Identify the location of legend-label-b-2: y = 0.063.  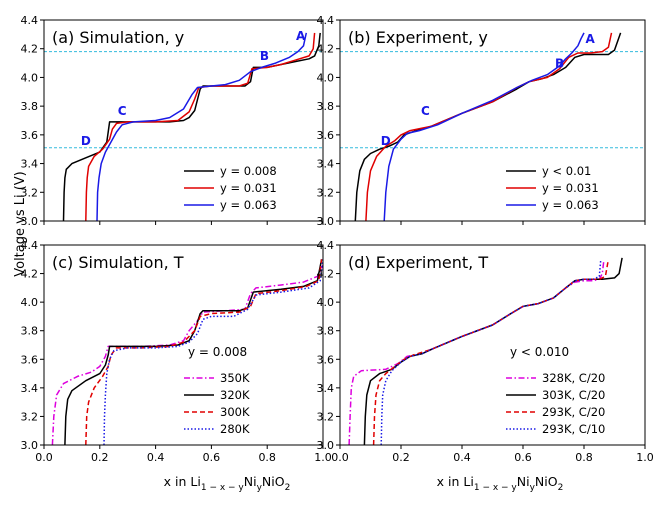
(570, 205).